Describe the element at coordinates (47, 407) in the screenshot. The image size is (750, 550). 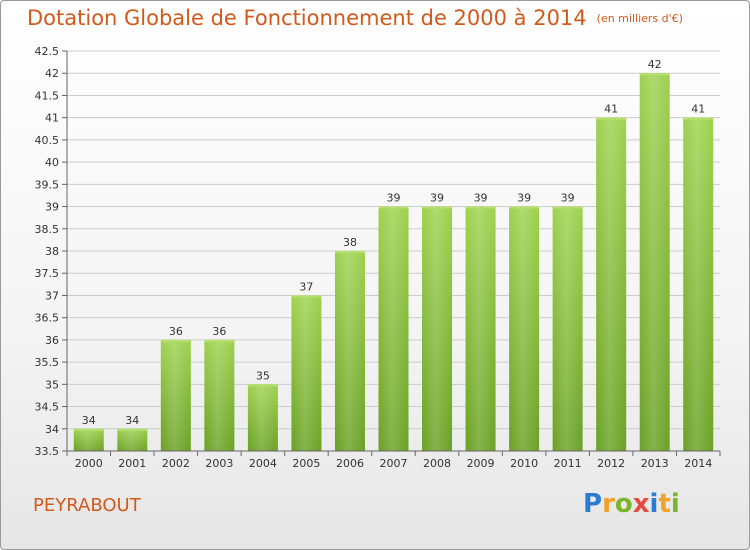
I see `y-tick-label: 34.5` at that location.